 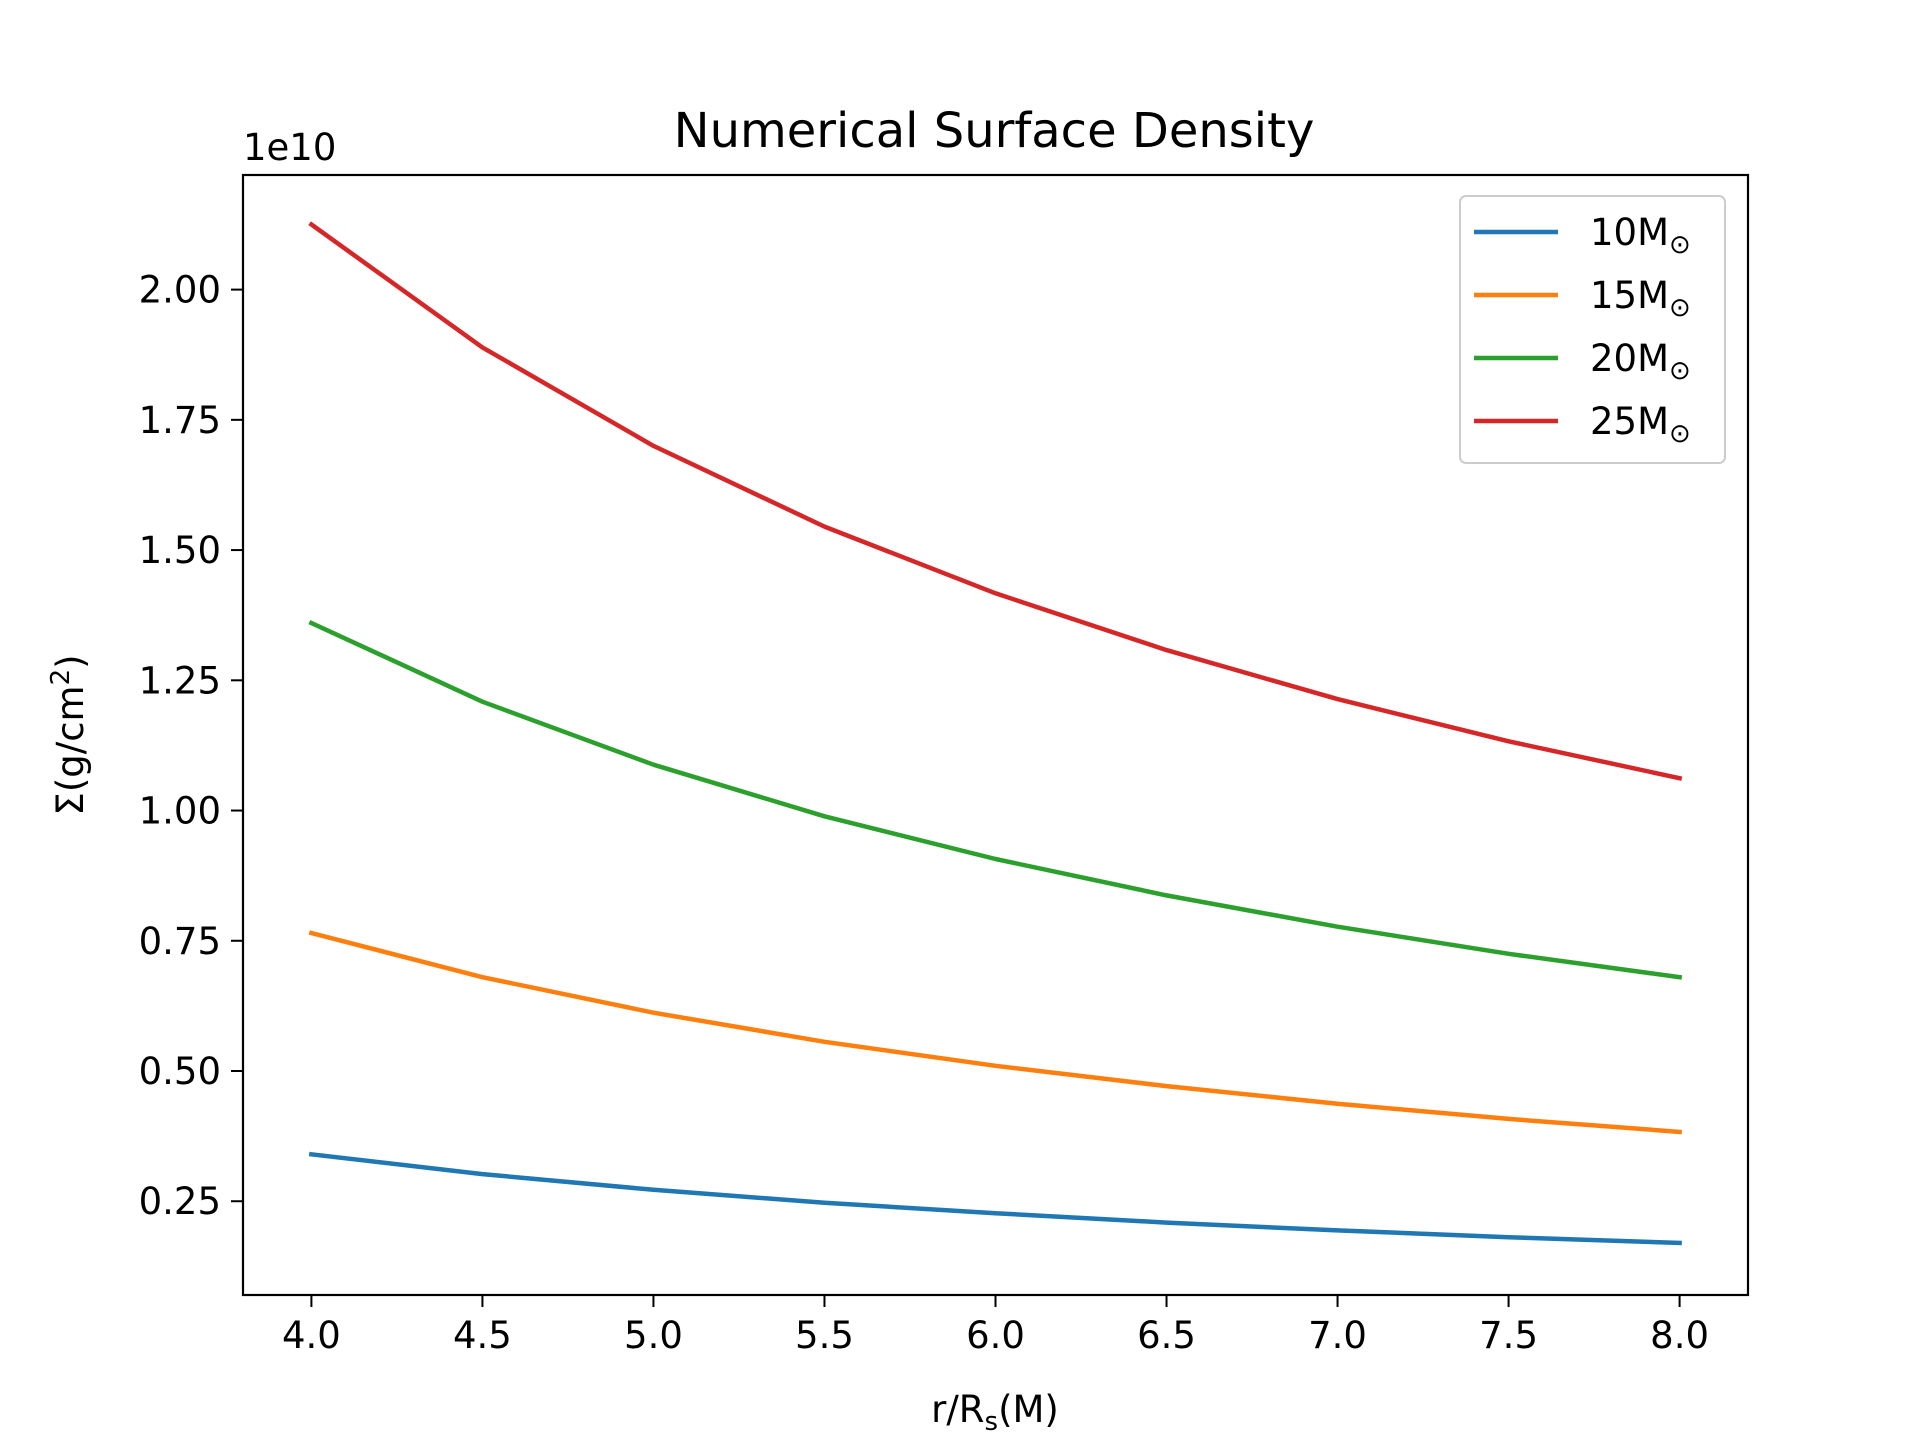 What do you see at coordinates (180, 680) in the screenshot?
I see `y-tick-label: 1.25` at bounding box center [180, 680].